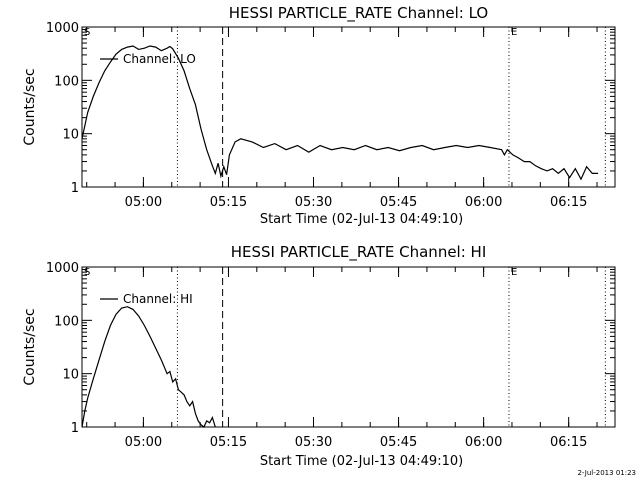 This screenshot has width=640, height=480. What do you see at coordinates (358, 13) in the screenshot?
I see `chart-title: HESSI PARTICLE_RATE Channel: LO` at bounding box center [358, 13].